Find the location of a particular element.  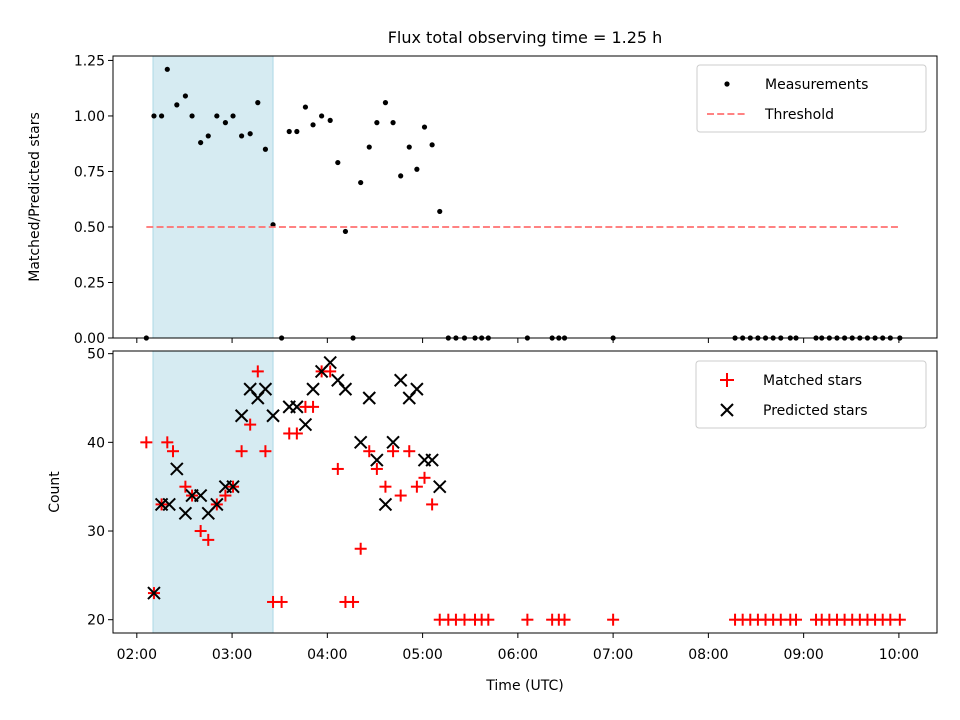

x-tick-label: 06:00 is located at coordinates (518, 655).